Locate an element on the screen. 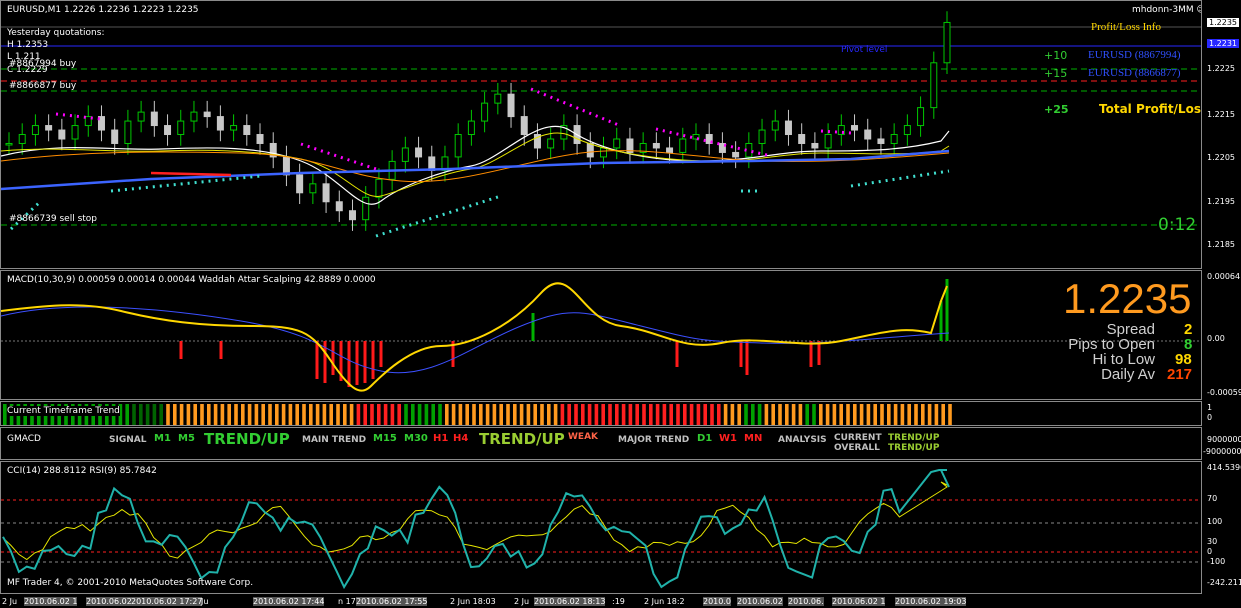 This screenshot has height=608, width=1241. hilo-label: Hi to Low is located at coordinates (1123, 359).